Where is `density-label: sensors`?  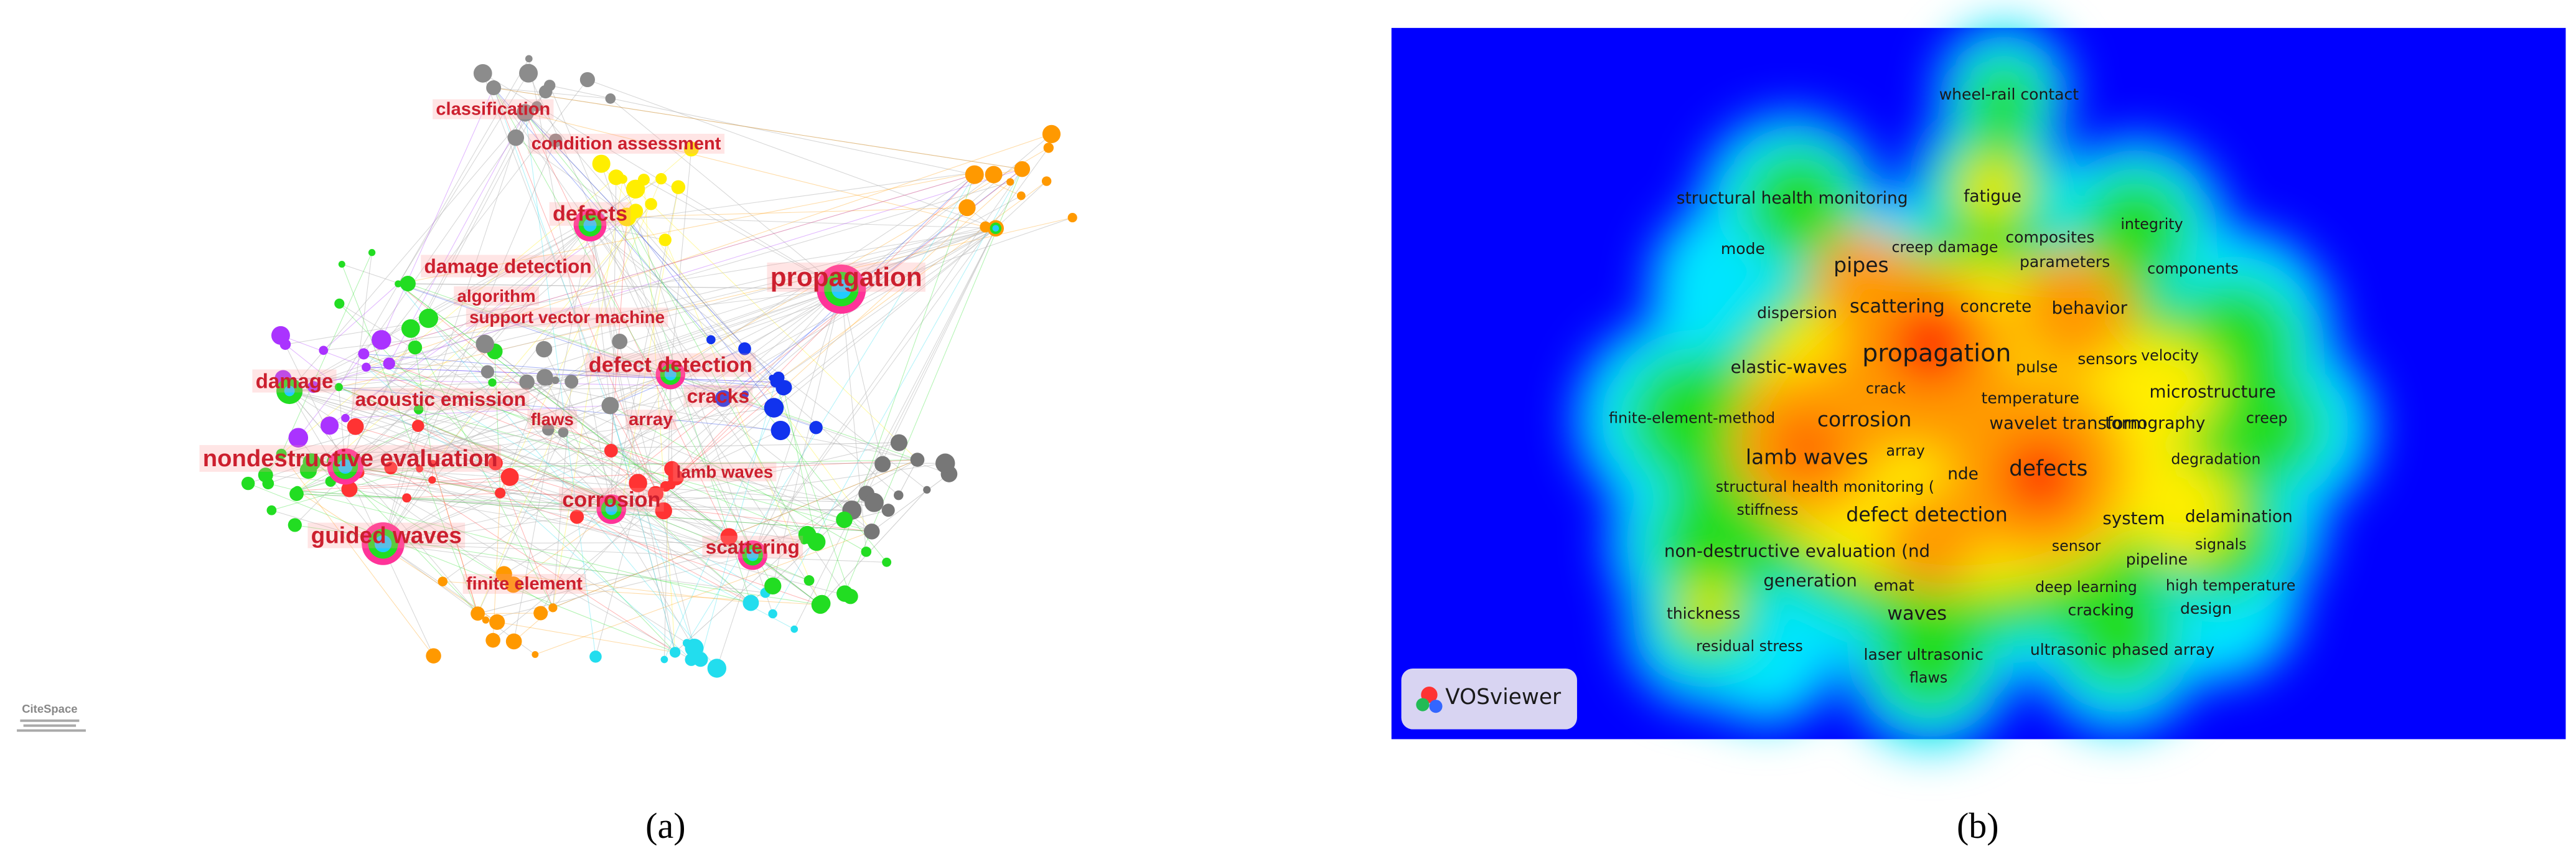 density-label: sensors is located at coordinates (2107, 359).